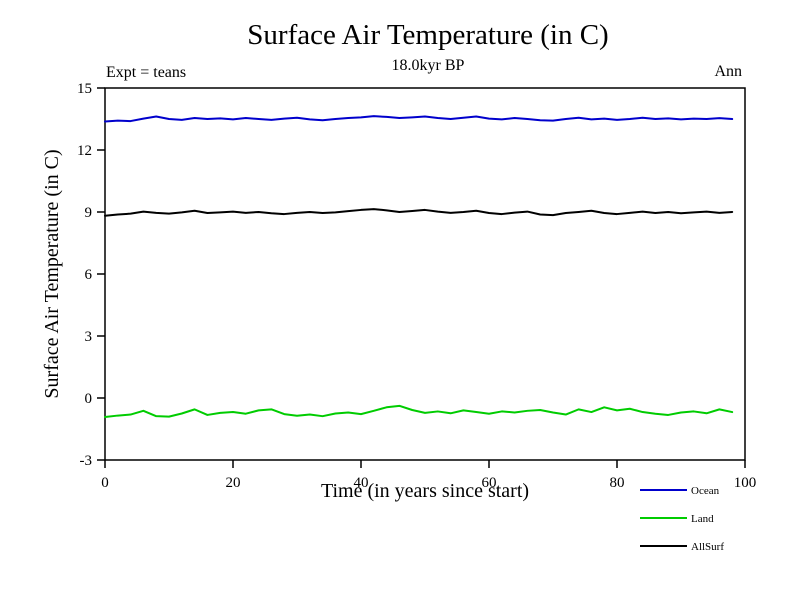 Image resolution: width=800 pixels, height=600 pixels. What do you see at coordinates (677, 519) in the screenshot?
I see `legend-item-land: Land` at bounding box center [677, 519].